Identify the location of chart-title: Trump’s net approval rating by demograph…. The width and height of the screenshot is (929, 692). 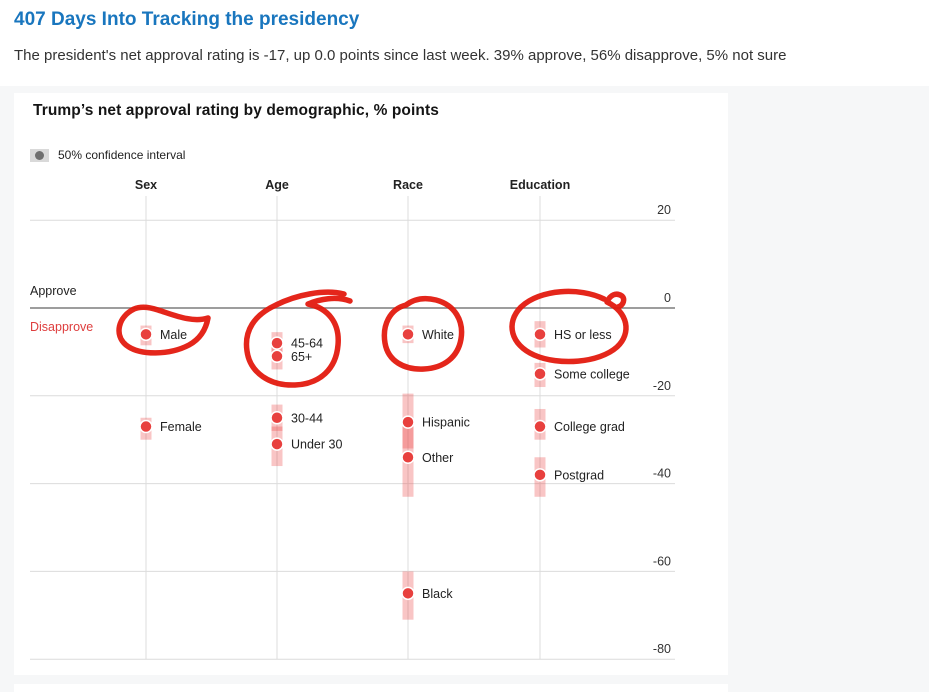
(236, 110).